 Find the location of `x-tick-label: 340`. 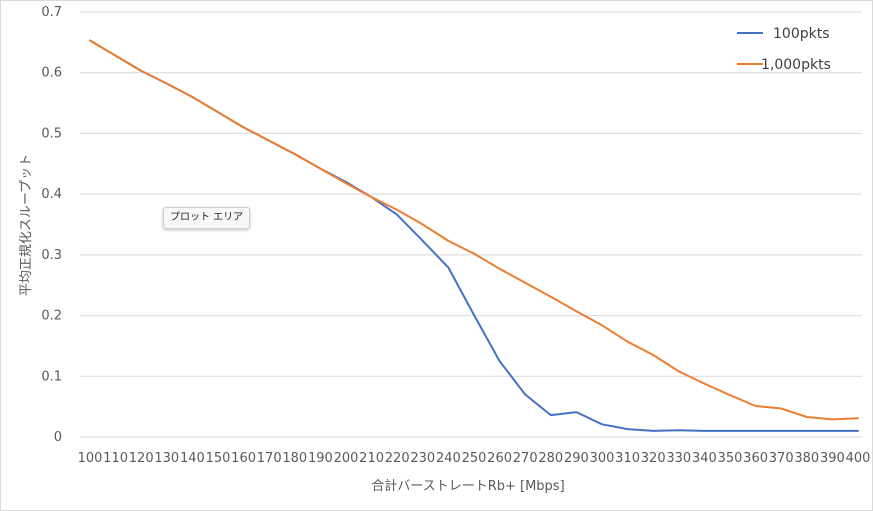

x-tick-label: 340 is located at coordinates (704, 458).